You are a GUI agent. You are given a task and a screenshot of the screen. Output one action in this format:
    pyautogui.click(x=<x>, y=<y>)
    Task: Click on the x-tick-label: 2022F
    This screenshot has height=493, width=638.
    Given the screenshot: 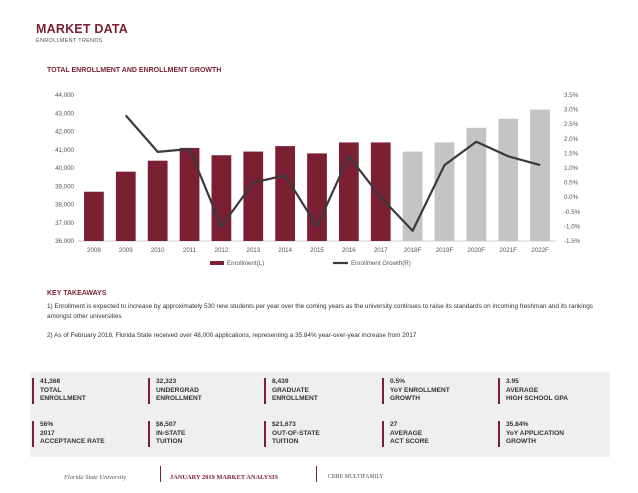 What is the action you would take?
    pyautogui.click(x=540, y=250)
    